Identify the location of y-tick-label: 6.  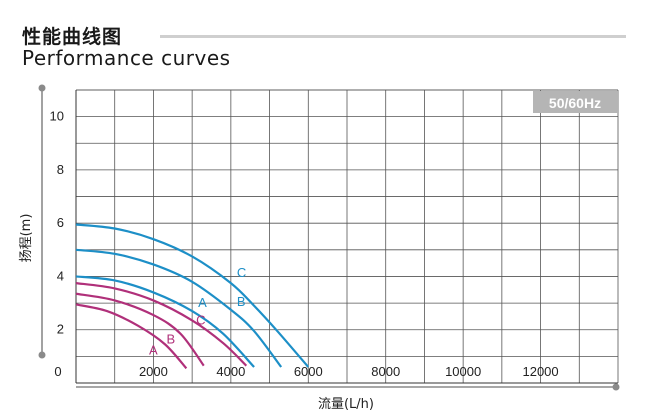
(60, 222).